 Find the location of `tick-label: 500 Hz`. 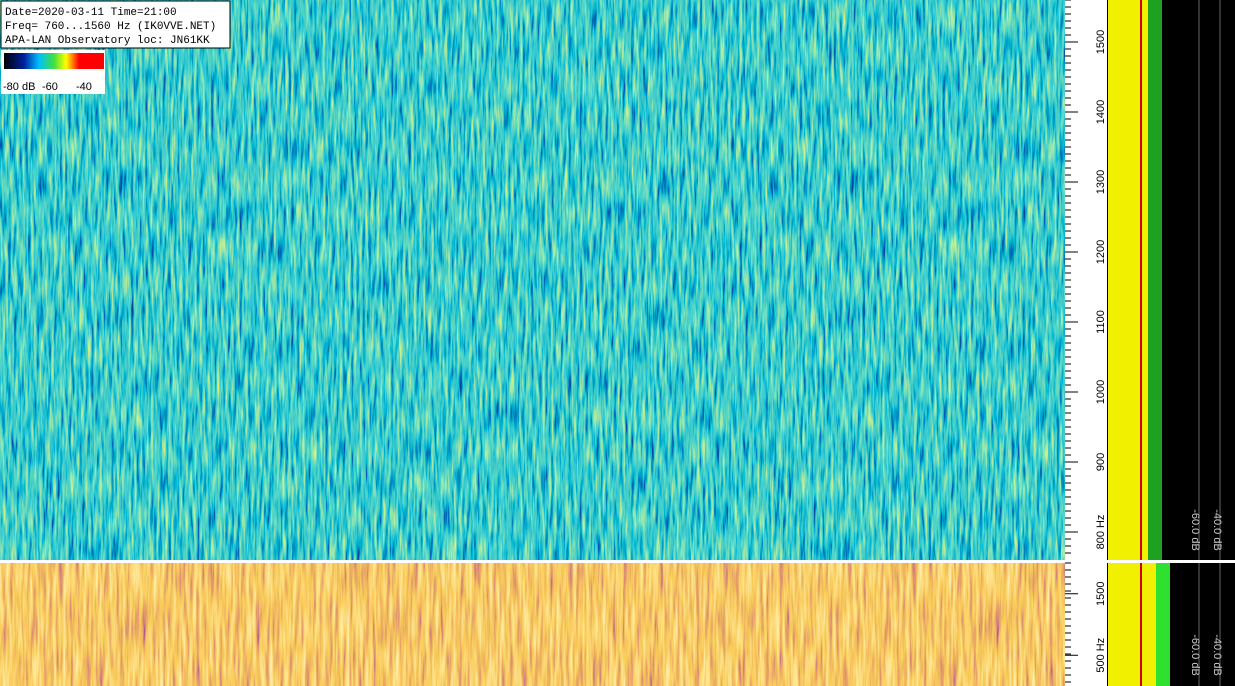

tick-label: 500 Hz is located at coordinates (1101, 655).